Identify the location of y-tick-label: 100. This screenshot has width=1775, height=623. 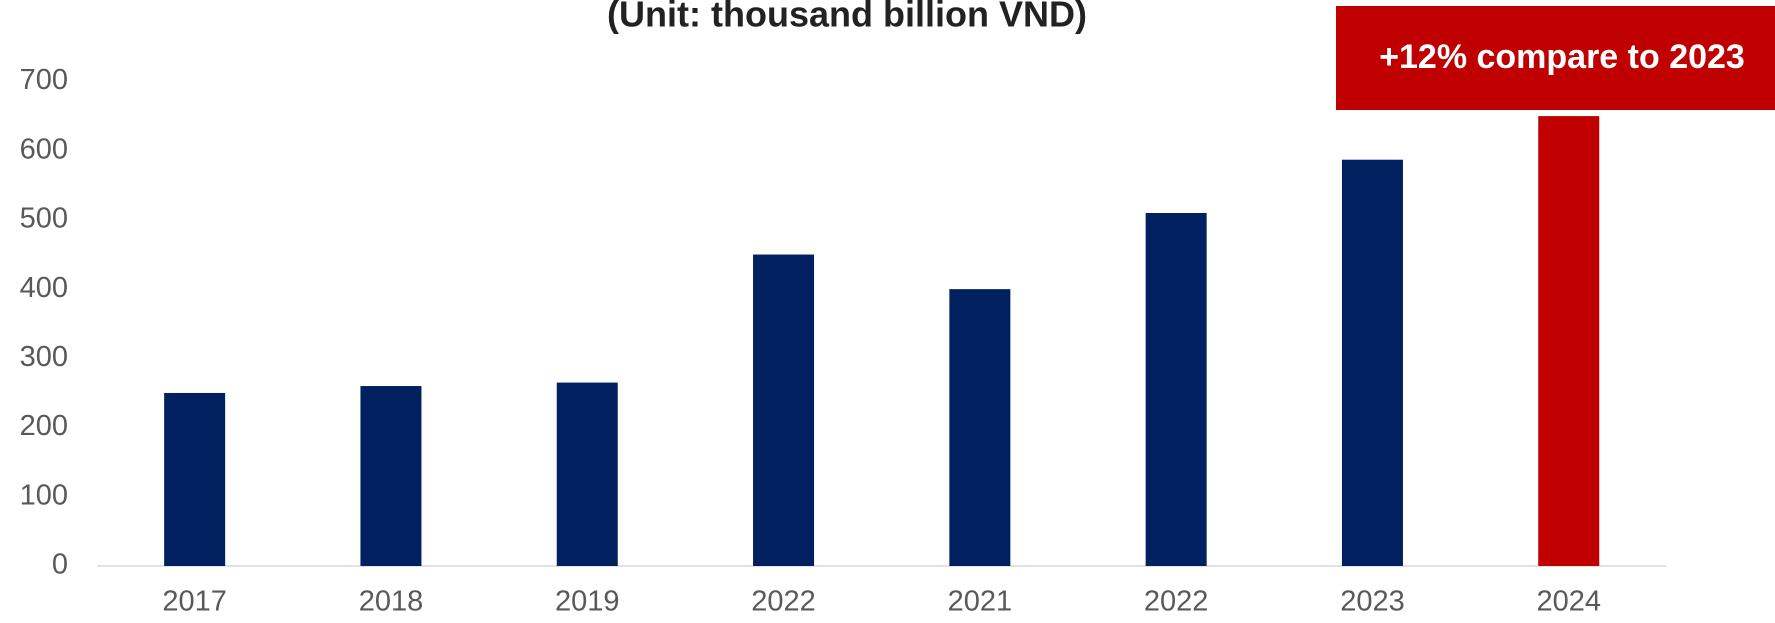
(44, 495).